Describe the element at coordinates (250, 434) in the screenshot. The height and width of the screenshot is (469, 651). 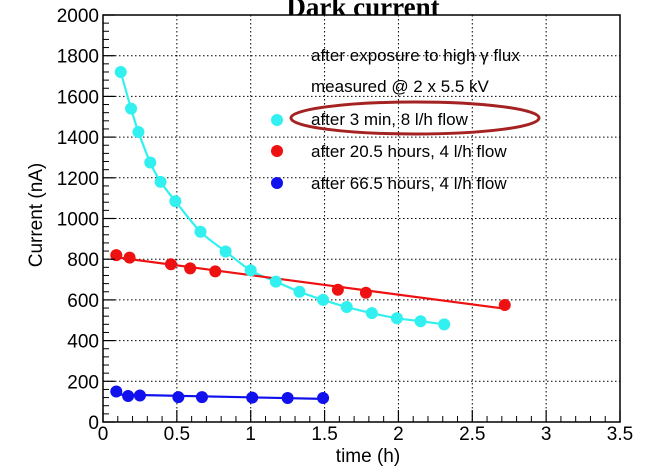
I see `x-tick-label: 1` at that location.